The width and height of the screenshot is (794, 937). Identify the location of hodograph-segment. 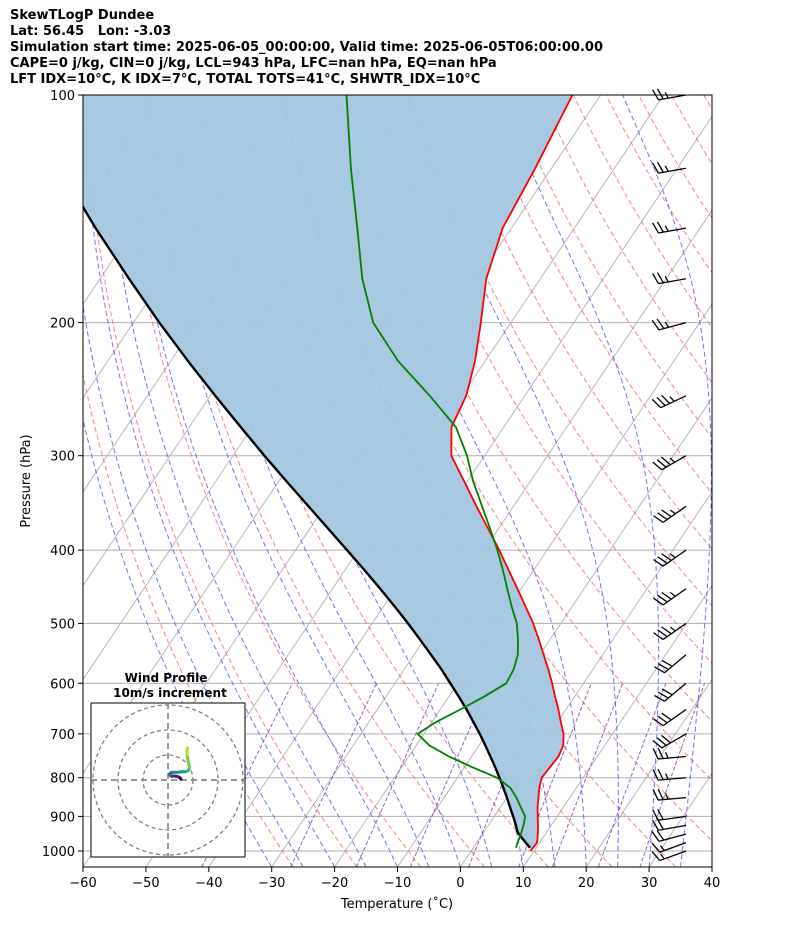
(187, 750).